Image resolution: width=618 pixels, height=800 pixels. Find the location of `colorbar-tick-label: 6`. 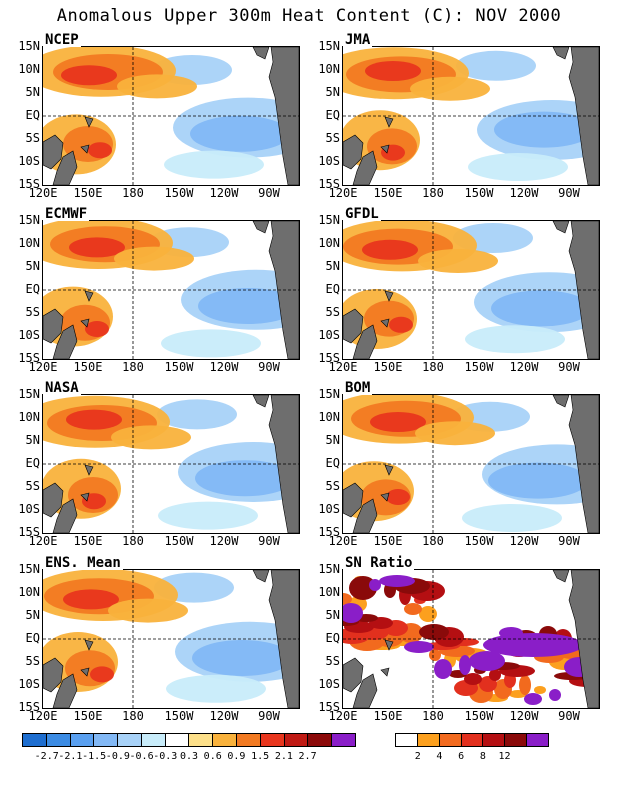

colorbar-tick-label: 6 is located at coordinates (461, 756).